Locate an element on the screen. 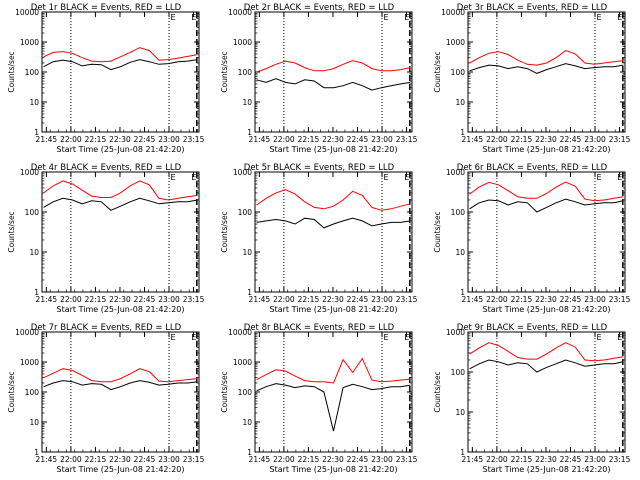 The image size is (640, 480). chart-title: Det 3r BLACK = Events, RED = LLD is located at coordinates (532, 8).